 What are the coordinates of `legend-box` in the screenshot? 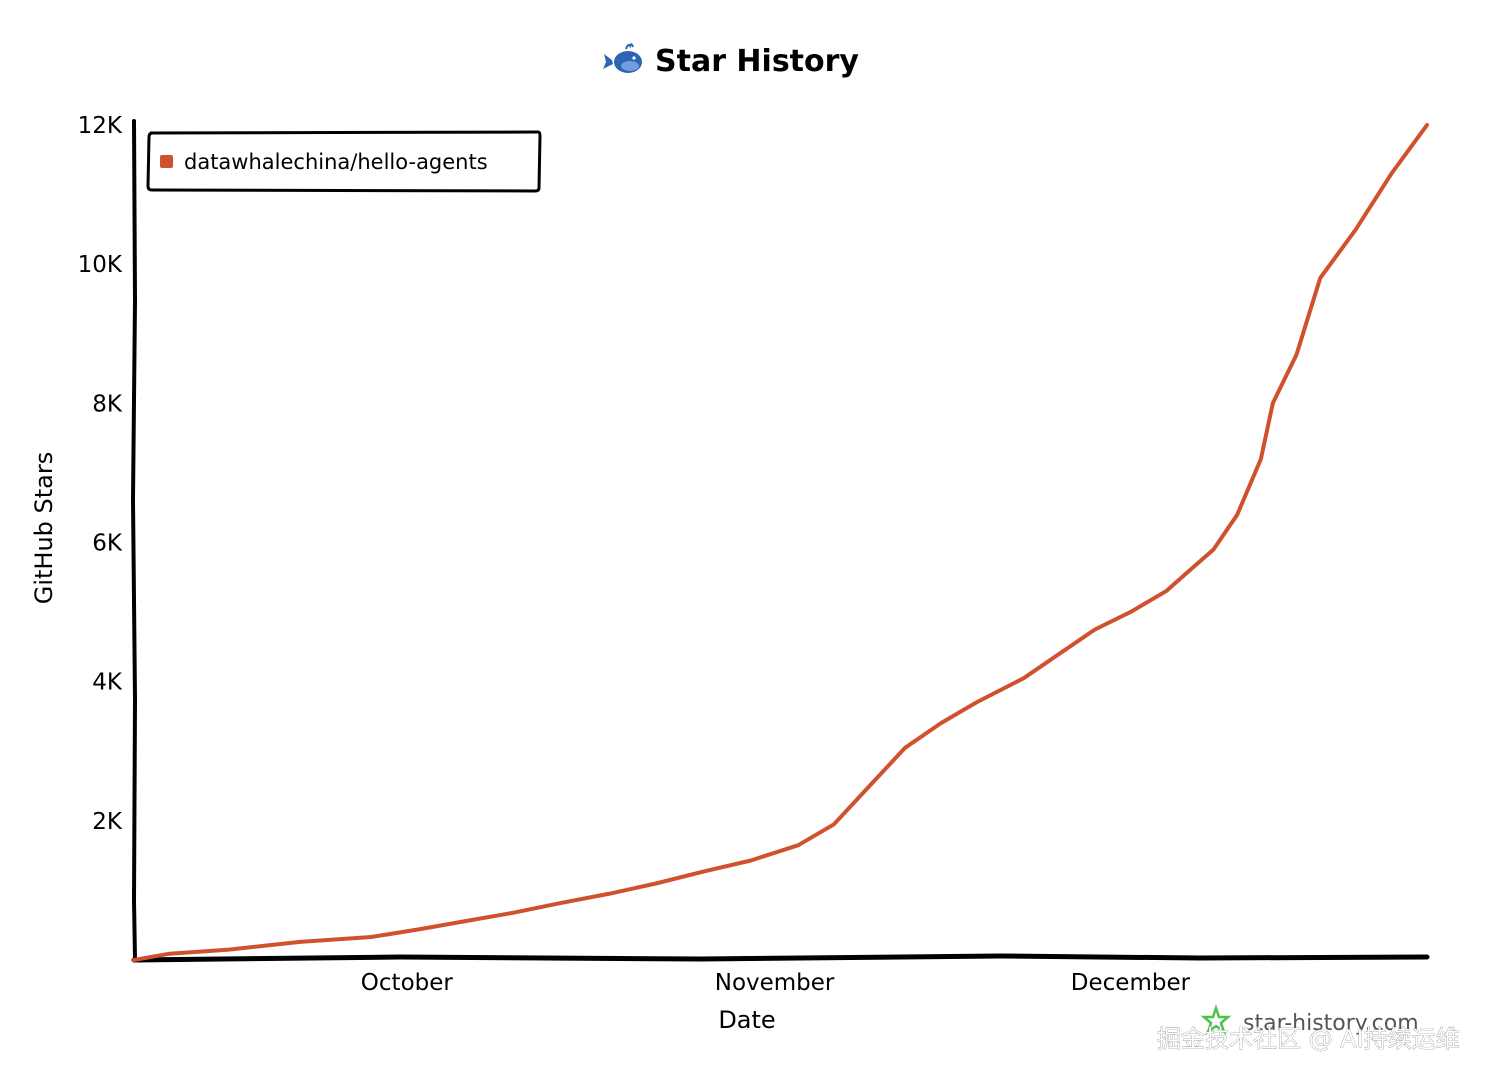 It's located at (344, 161).